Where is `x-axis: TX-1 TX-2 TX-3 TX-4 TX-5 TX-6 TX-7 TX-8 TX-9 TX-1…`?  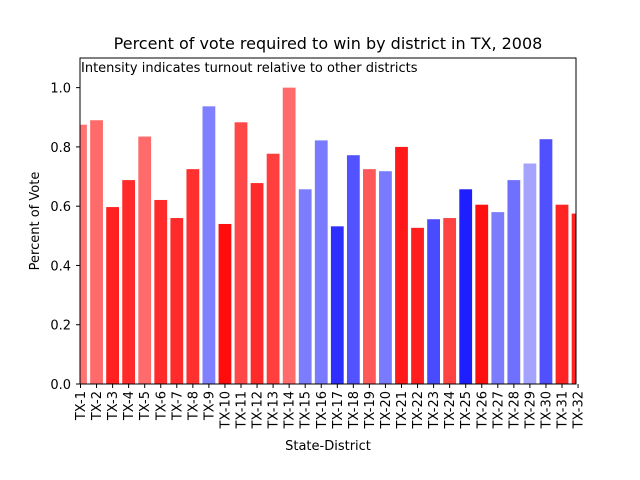
x-axis: TX-1 TX-2 TX-3 TX-4 TX-5 TX-6 TX-7 TX-8 TX-9 TX-1… is located at coordinates (330, 406).